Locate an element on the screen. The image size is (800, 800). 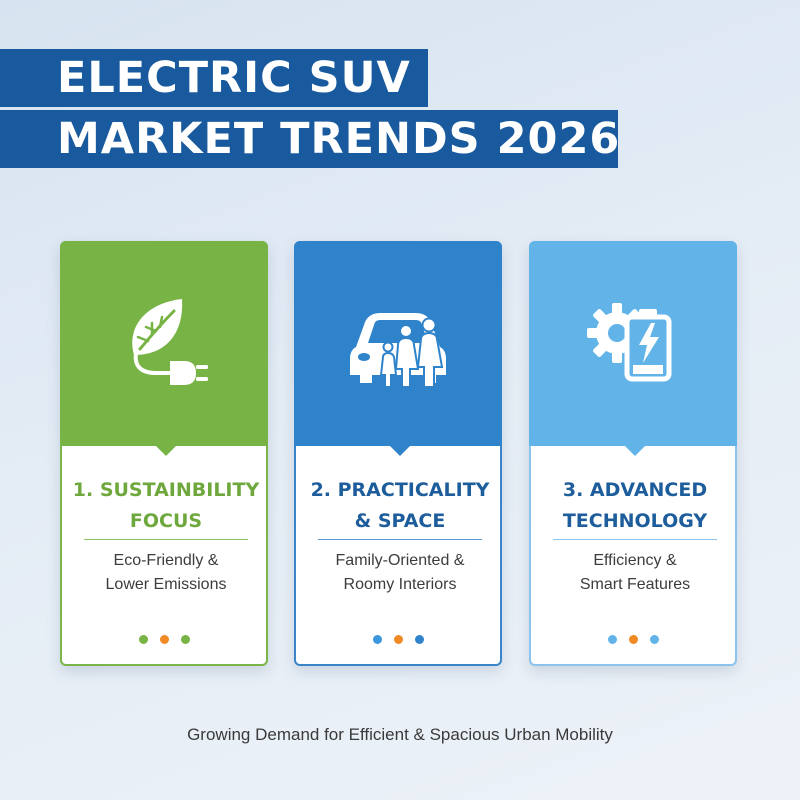
card-description: Eco-Friendly & Lower Emissions is located at coordinates (166, 573).